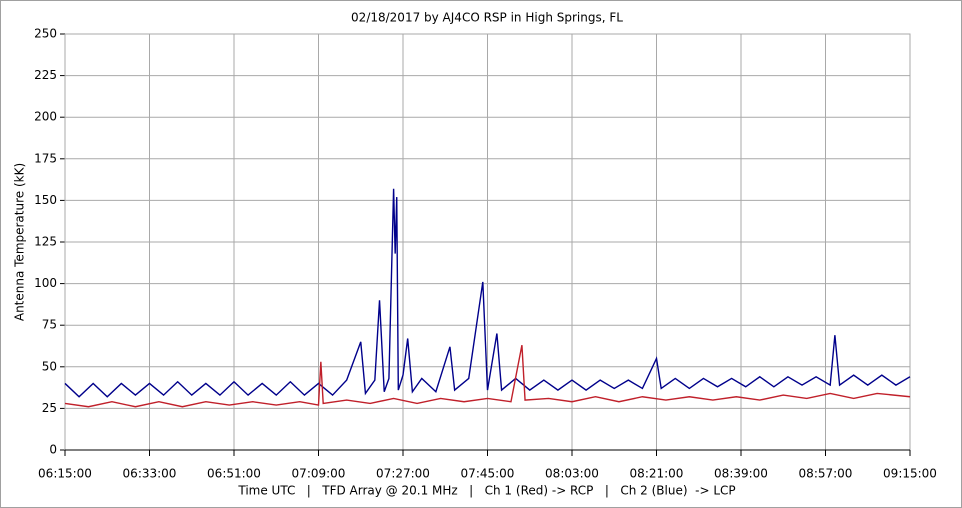 Image resolution: width=962 pixels, height=508 pixels. I want to click on y-tick-label: 200, so click(45, 117).